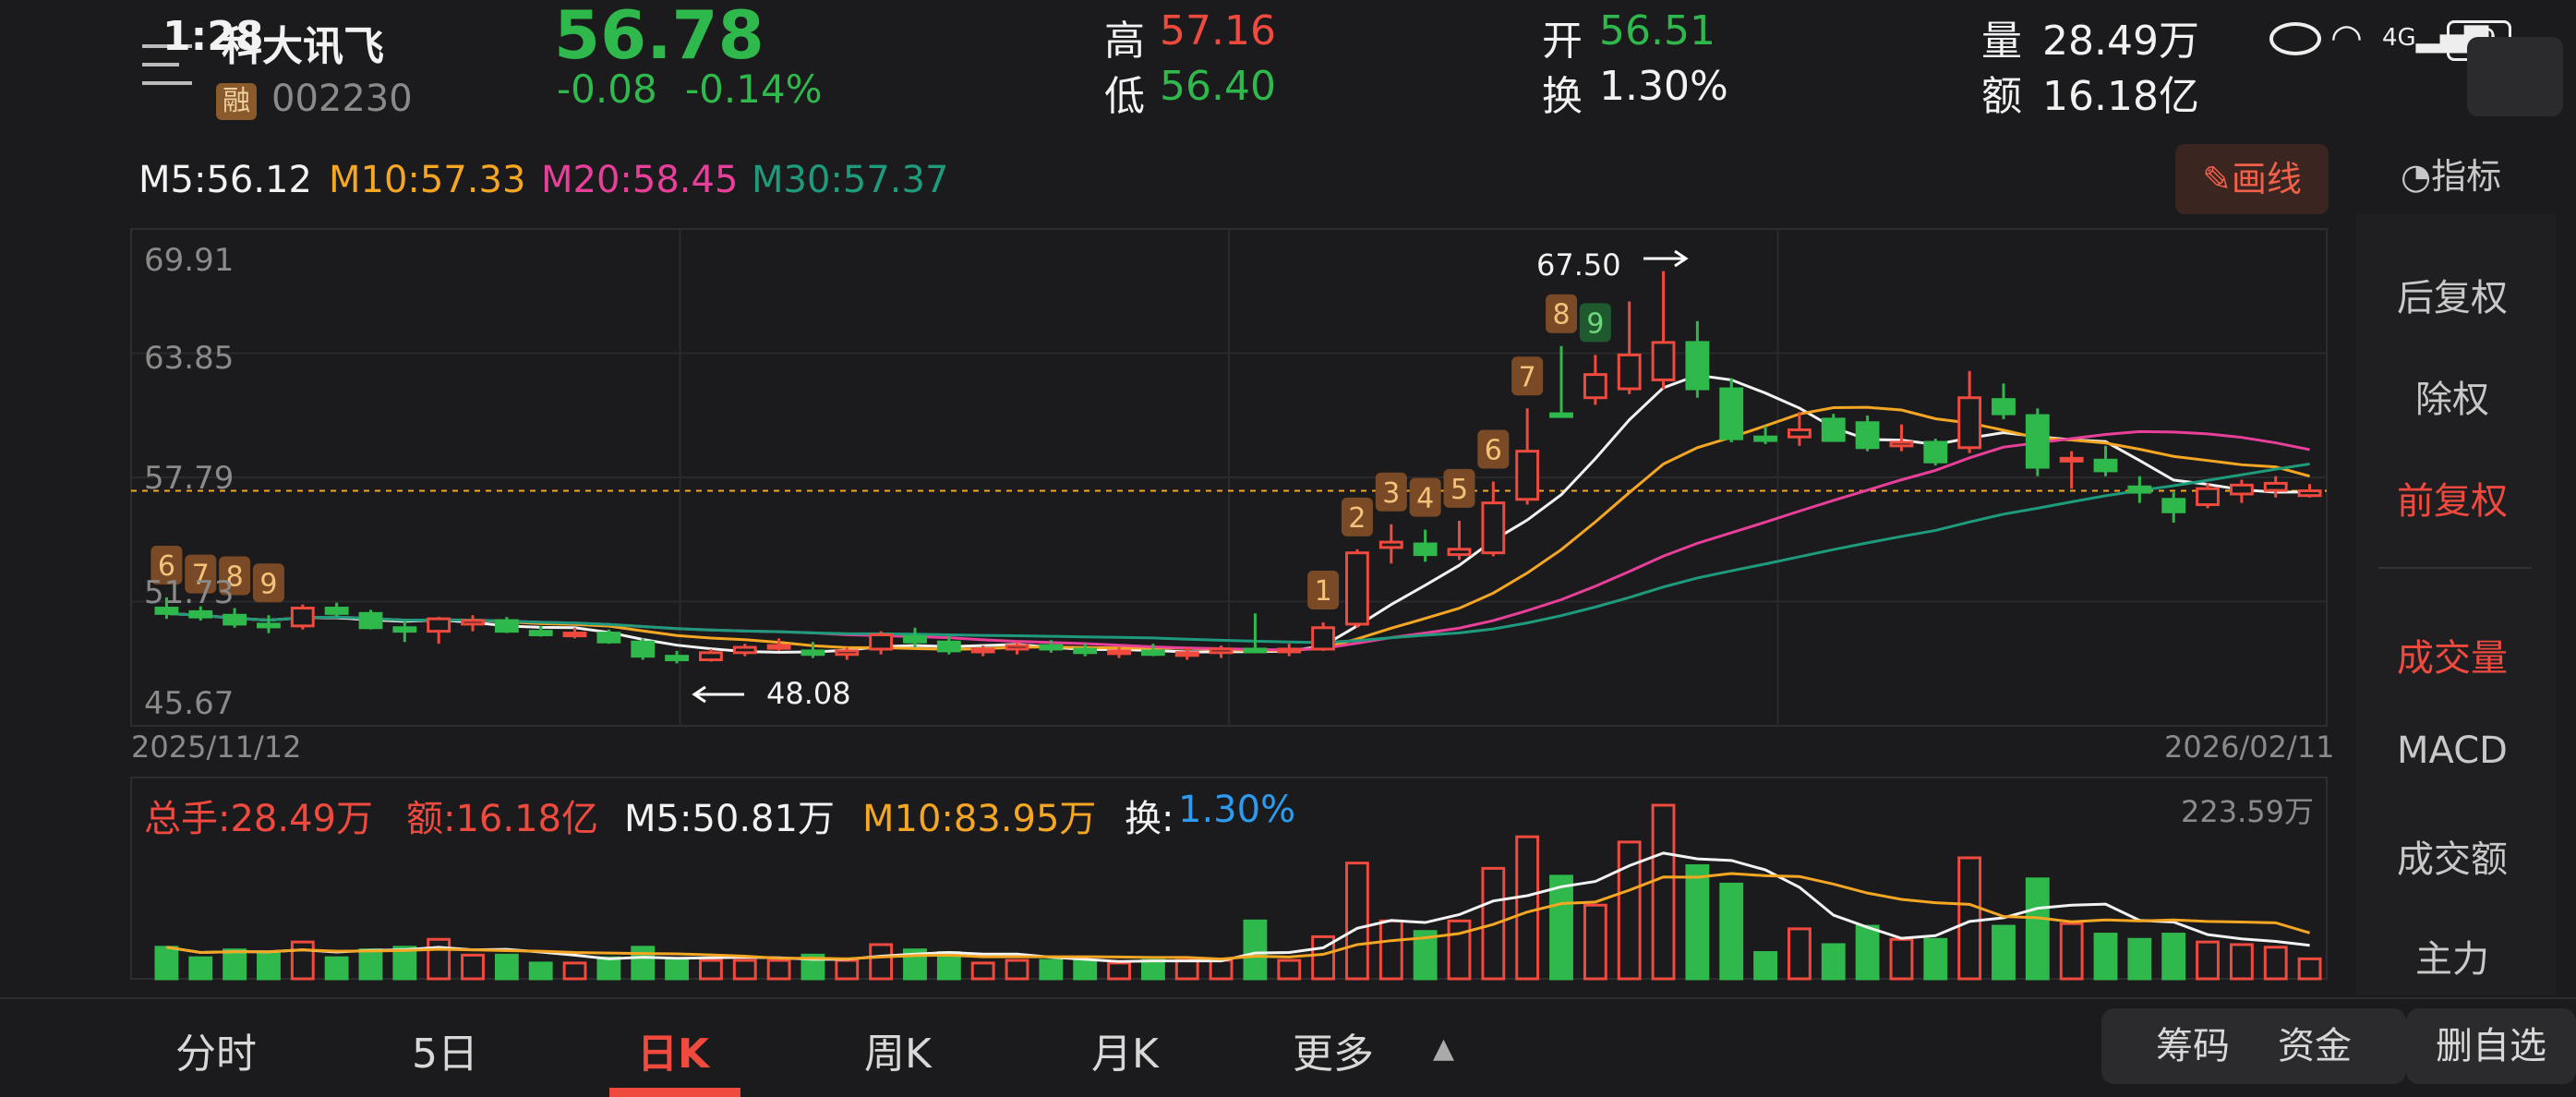 This screenshot has height=1097, width=2576. Describe the element at coordinates (427, 180) in the screenshot. I see `ma10-legend: M10:57.33` at that location.